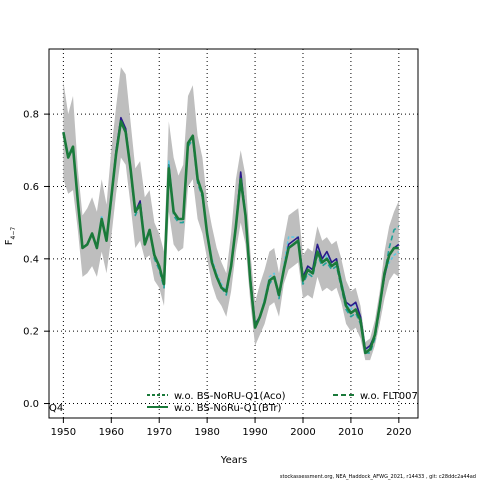 The width and height of the screenshot is (480, 480). What do you see at coordinates (398, 432) in the screenshot?
I see `x-tick-label: 2020` at bounding box center [398, 432].